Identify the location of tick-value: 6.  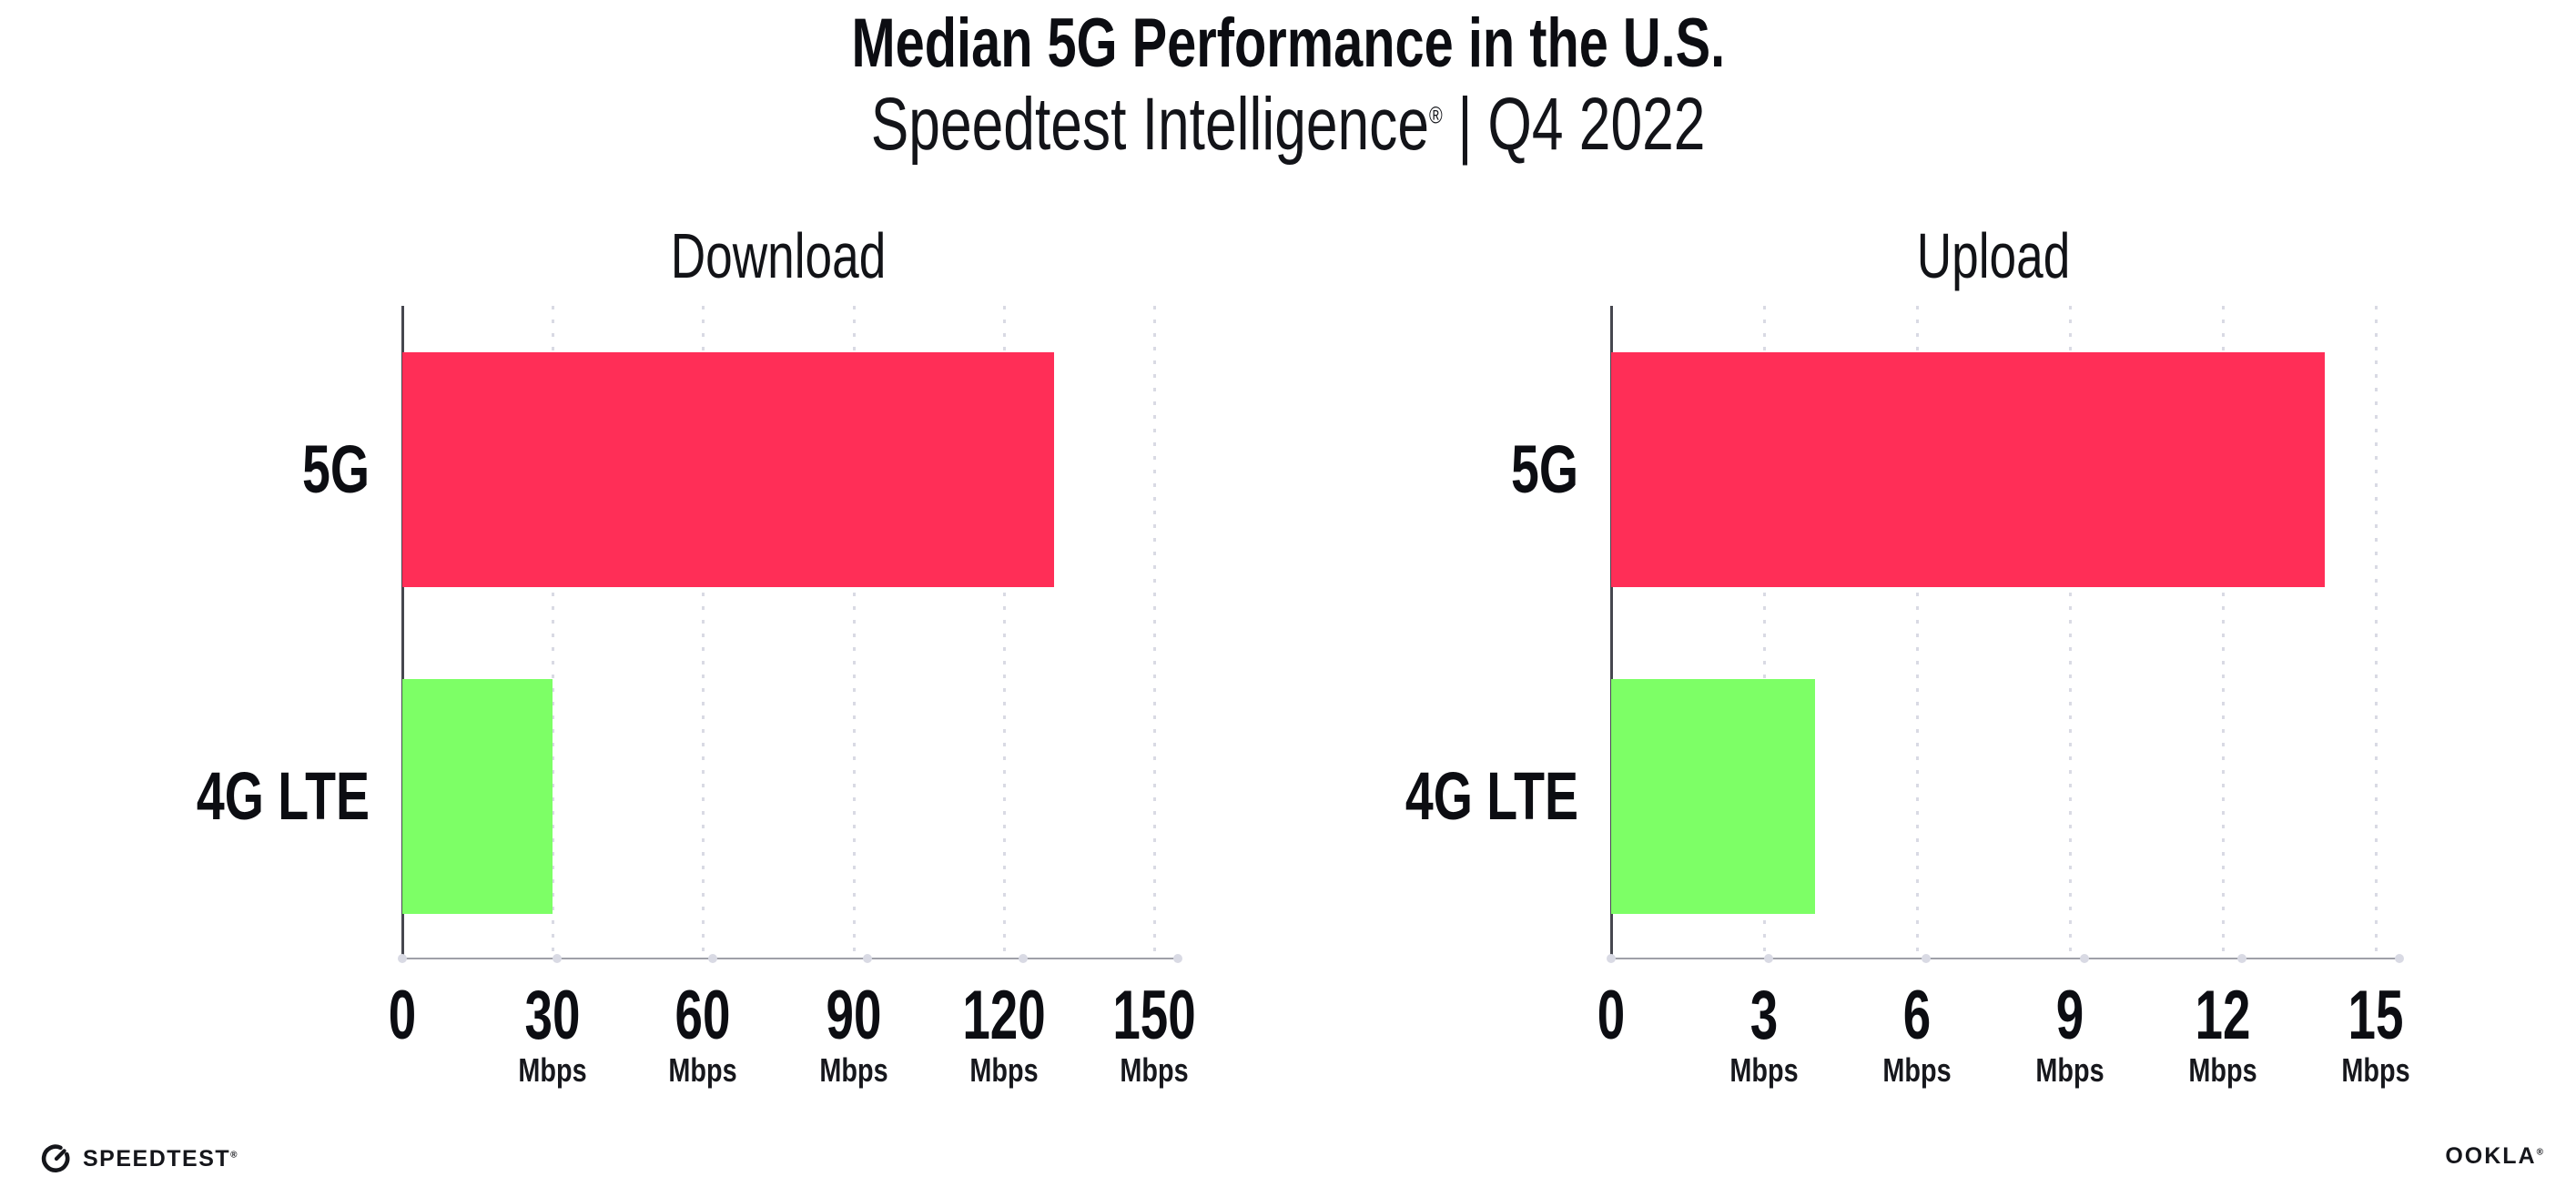
(1917, 1015).